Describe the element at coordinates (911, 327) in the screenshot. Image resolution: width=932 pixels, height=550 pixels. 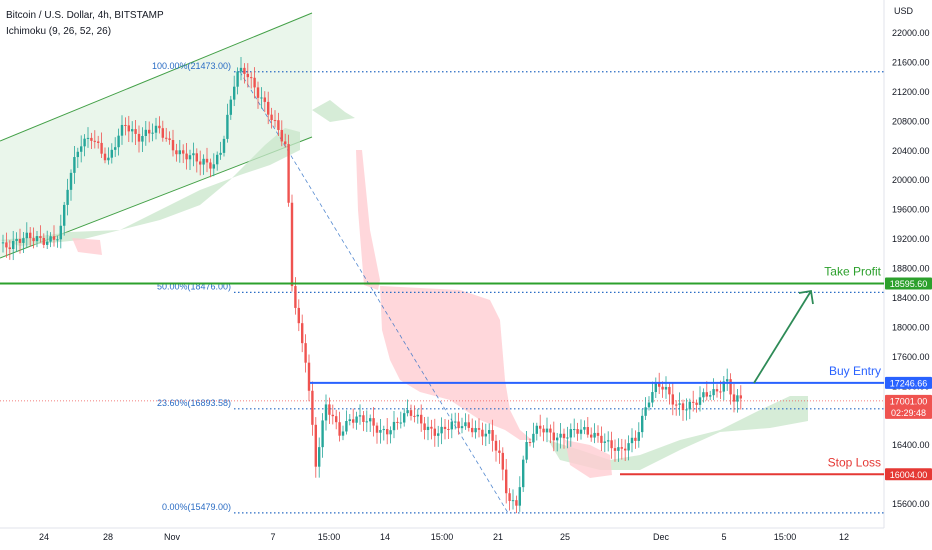
I see `price-tick-label: 18000.00` at that location.